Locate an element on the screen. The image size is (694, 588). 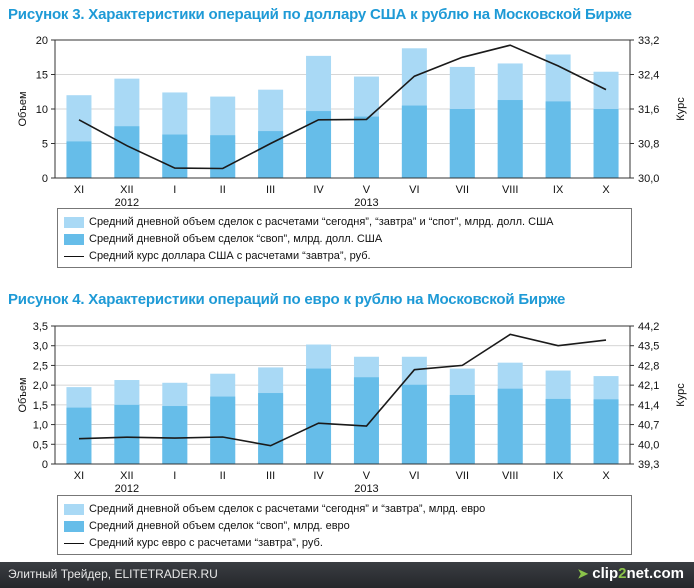
c2-y2-tick-label: 40,0 is located at coordinates (648, 445).